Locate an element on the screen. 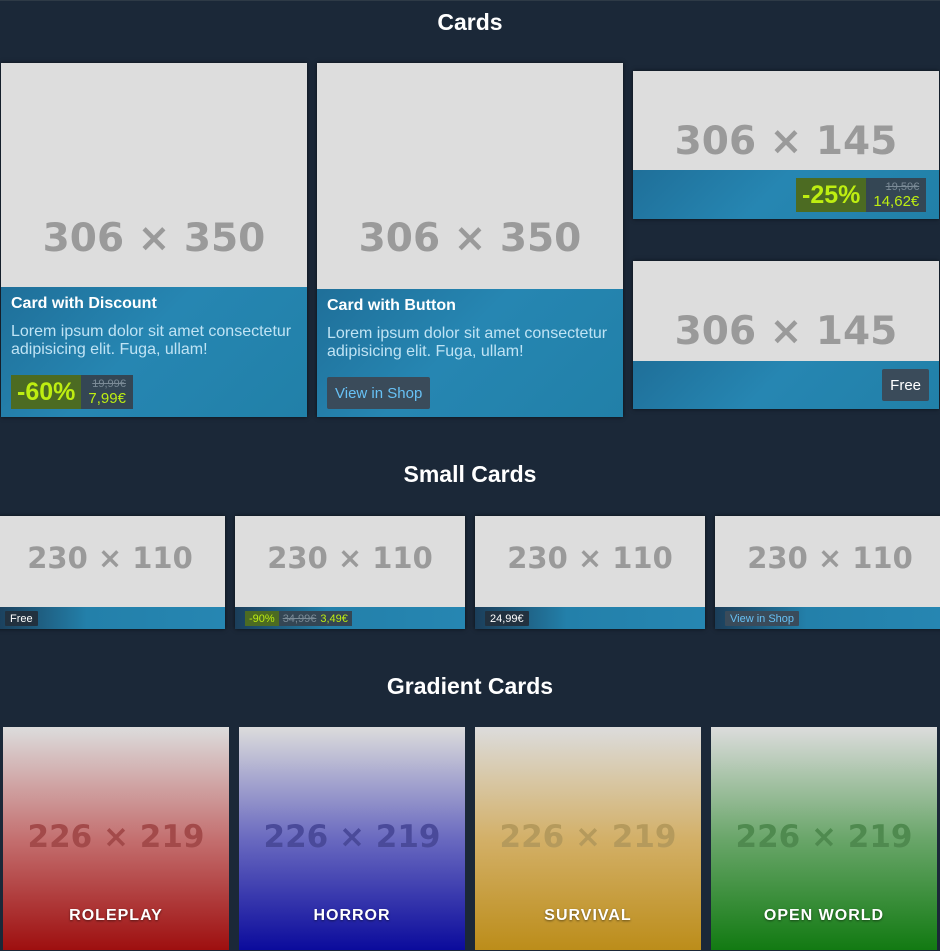 The image size is (940, 951). original-price: 19,99€ is located at coordinates (109, 383).